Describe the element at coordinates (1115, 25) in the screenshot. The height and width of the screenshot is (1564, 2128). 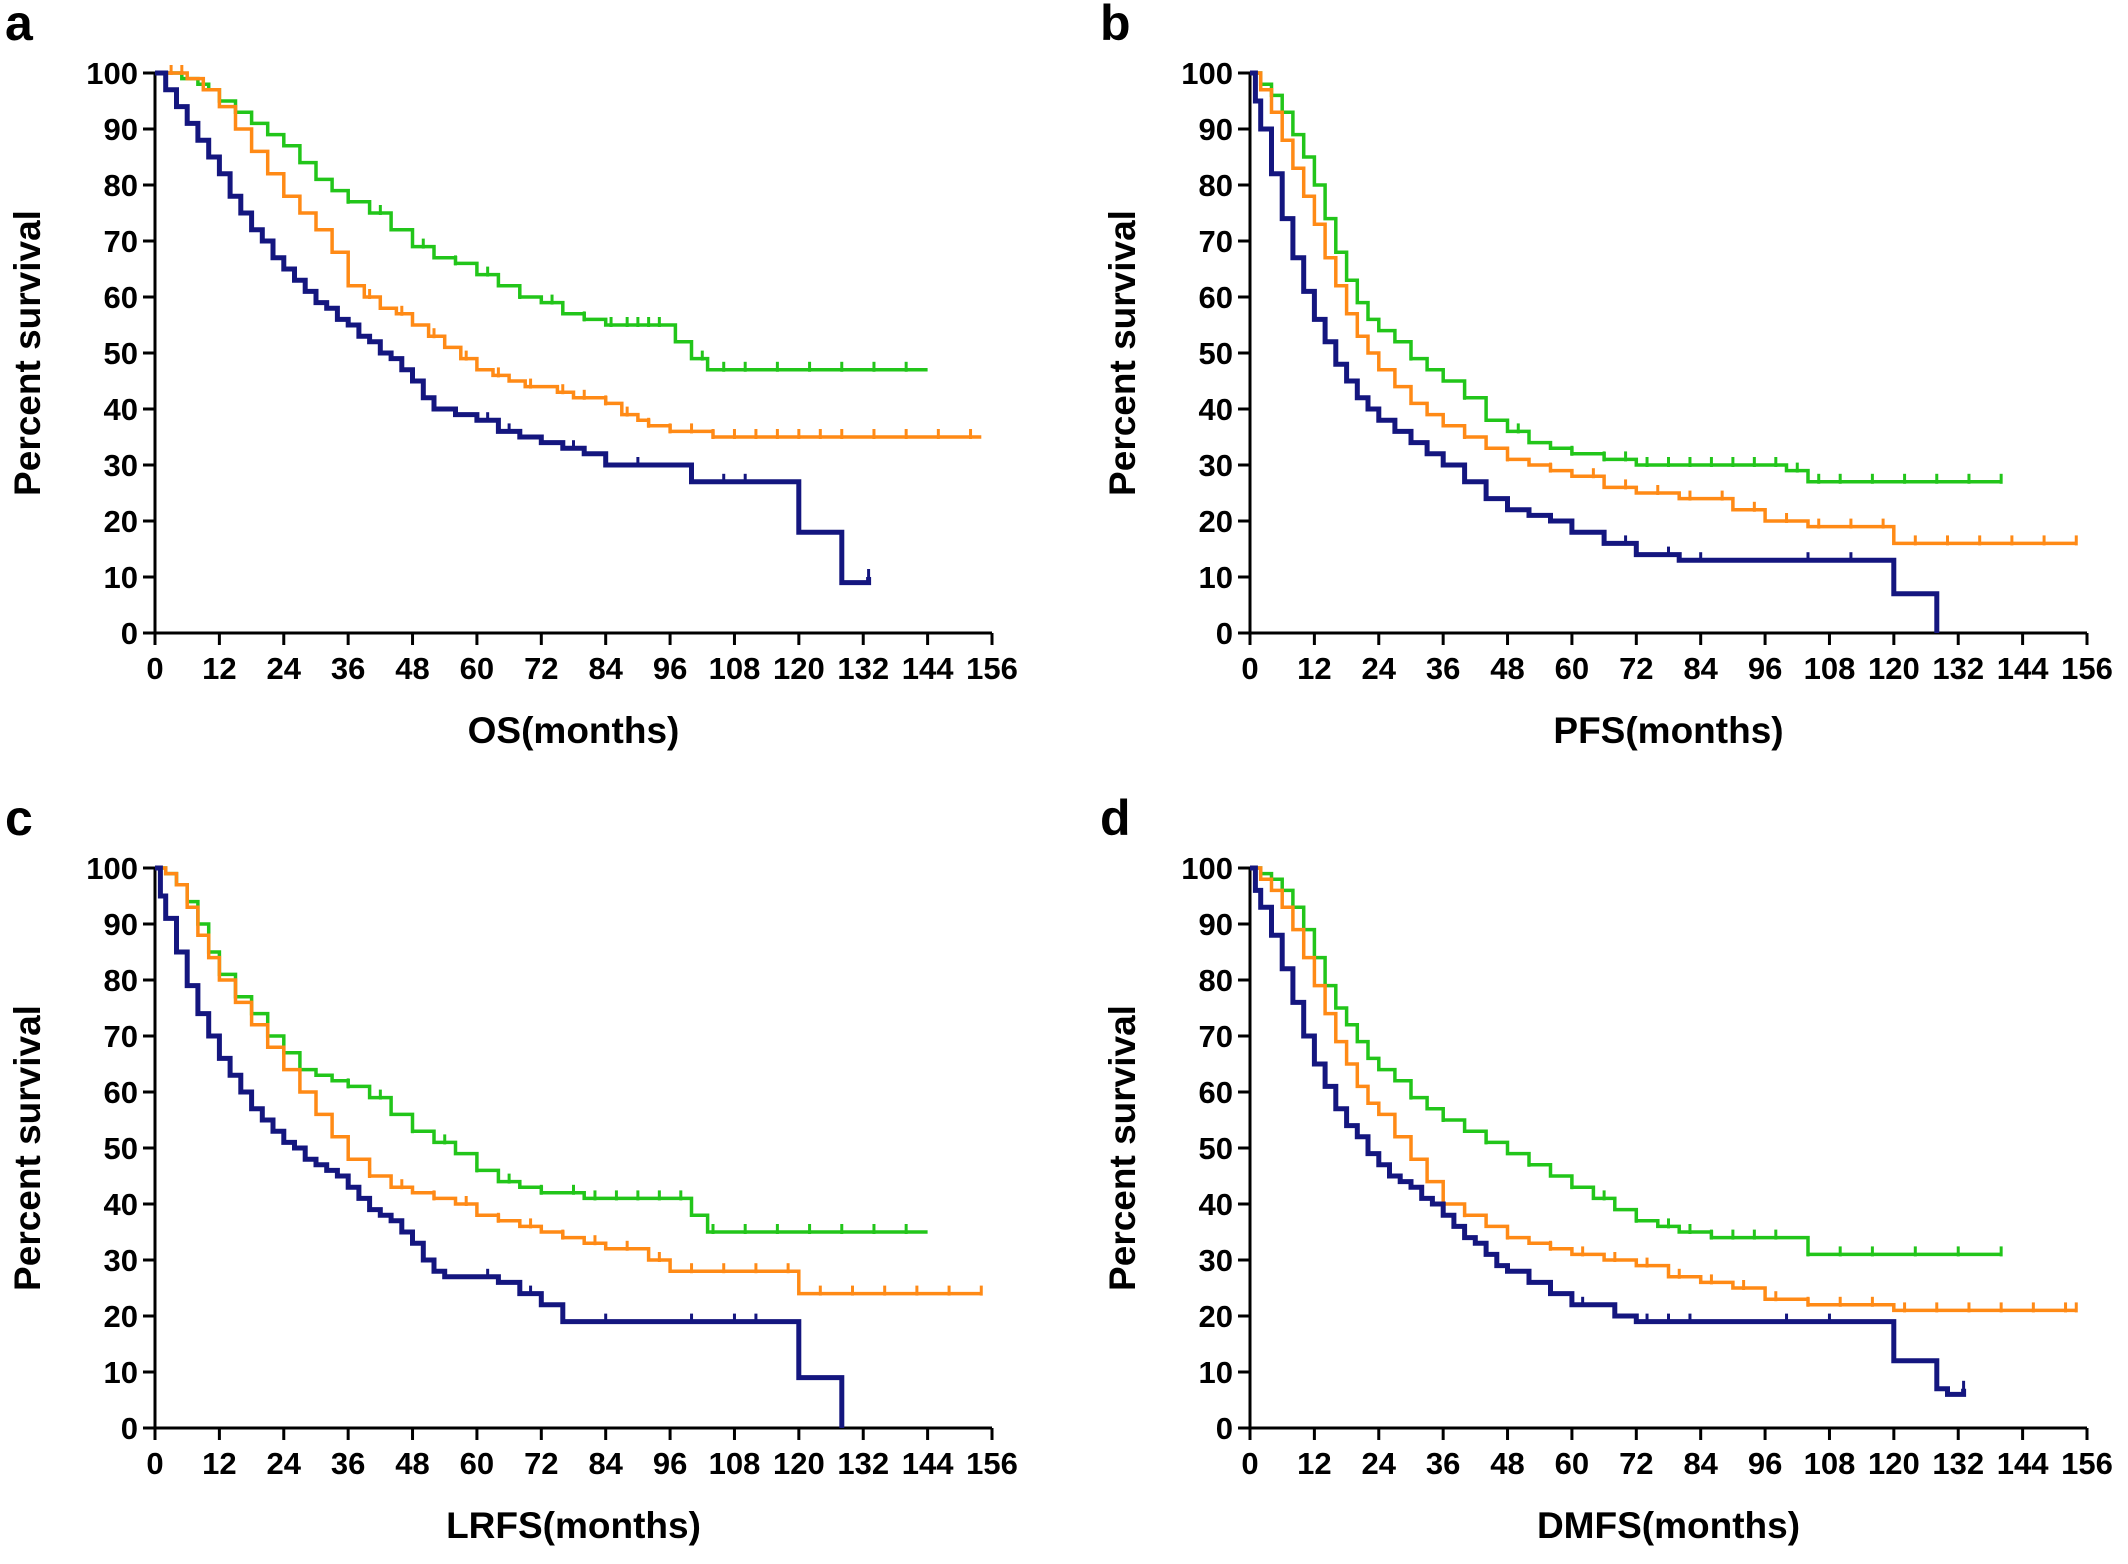
I see `panel-label: b` at that location.